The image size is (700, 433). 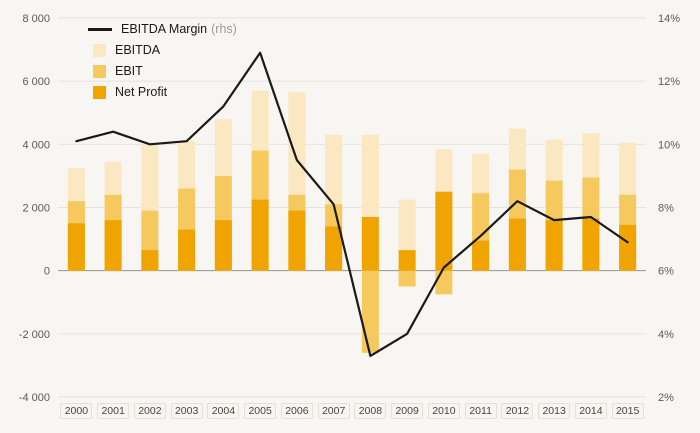 I want to click on legend-item-ebitda: EBITDA, so click(x=162, y=50).